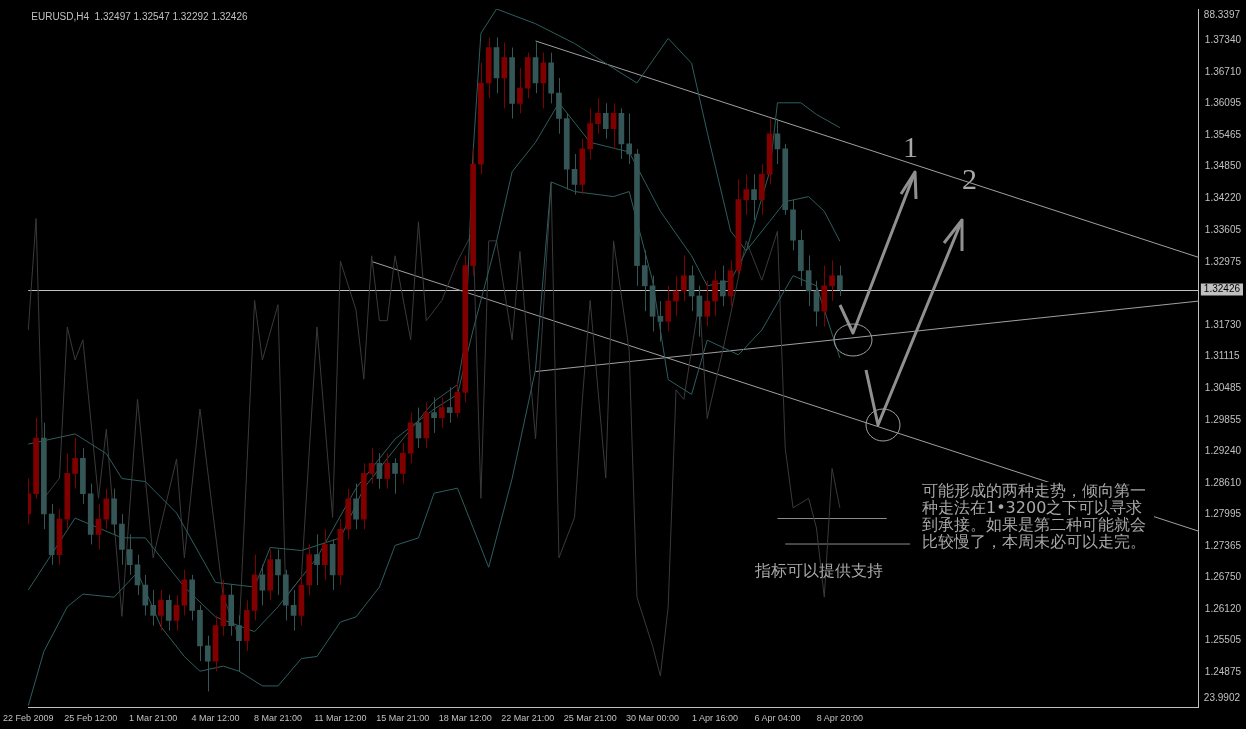  Describe the element at coordinates (91, 718) in the screenshot. I see `x-tick-label: 25 Feb 12:00` at that location.